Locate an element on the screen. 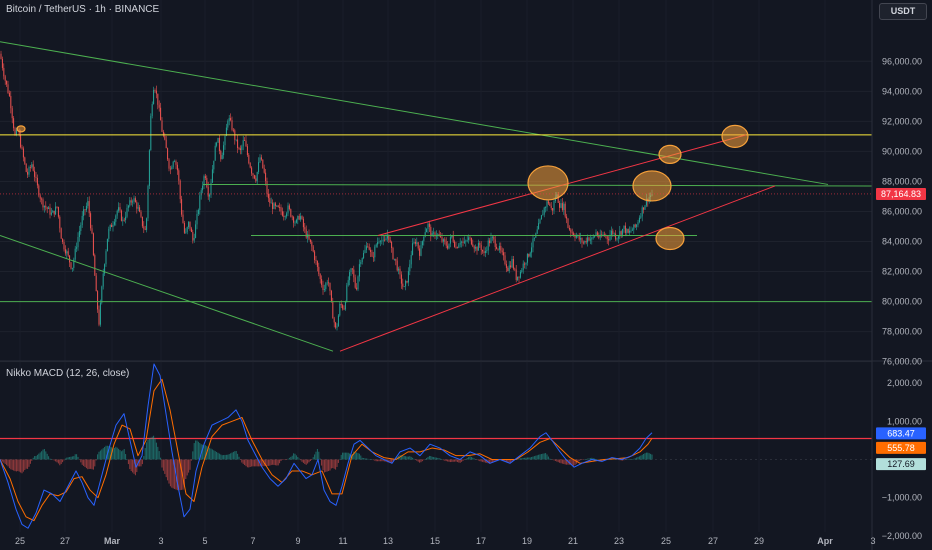 The image size is (932, 550). time-tick-label: 15 is located at coordinates (435, 541).